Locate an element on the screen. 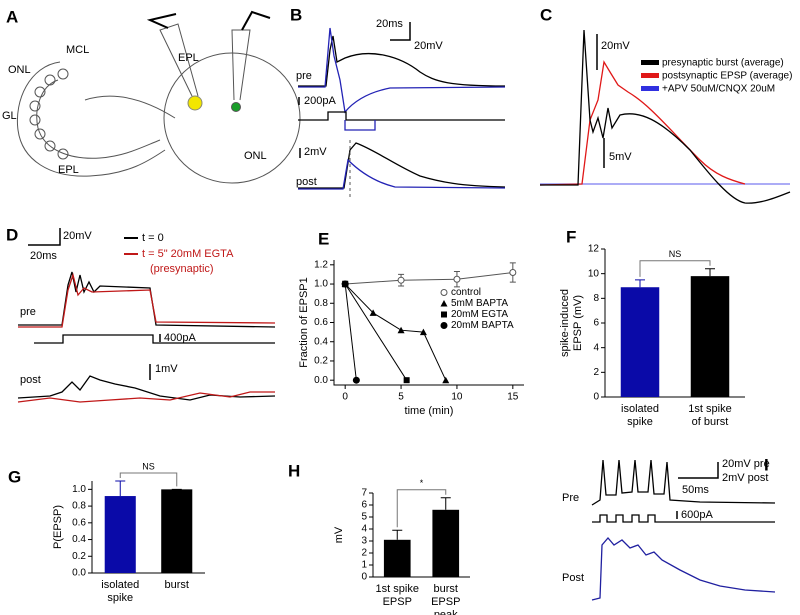  y-axis-label: P(EPSP) is located at coordinates (58, 527).